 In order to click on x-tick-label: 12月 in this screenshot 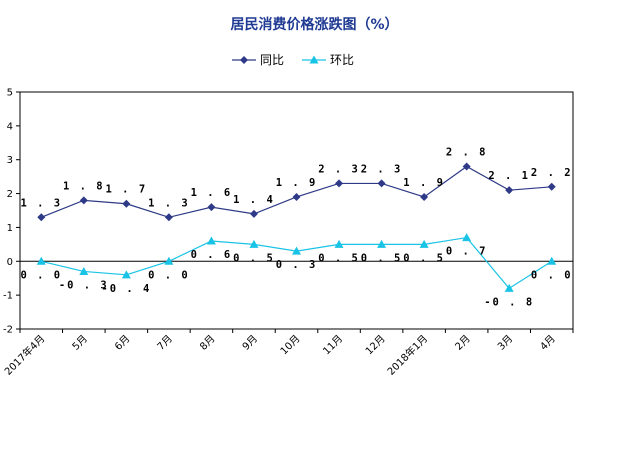, I will do `click(375, 345)`.